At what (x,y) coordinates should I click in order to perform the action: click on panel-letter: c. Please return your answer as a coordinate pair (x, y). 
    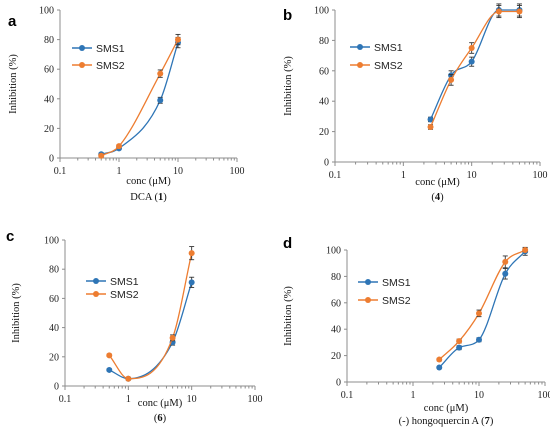
    Looking at the image, I should click on (10, 236).